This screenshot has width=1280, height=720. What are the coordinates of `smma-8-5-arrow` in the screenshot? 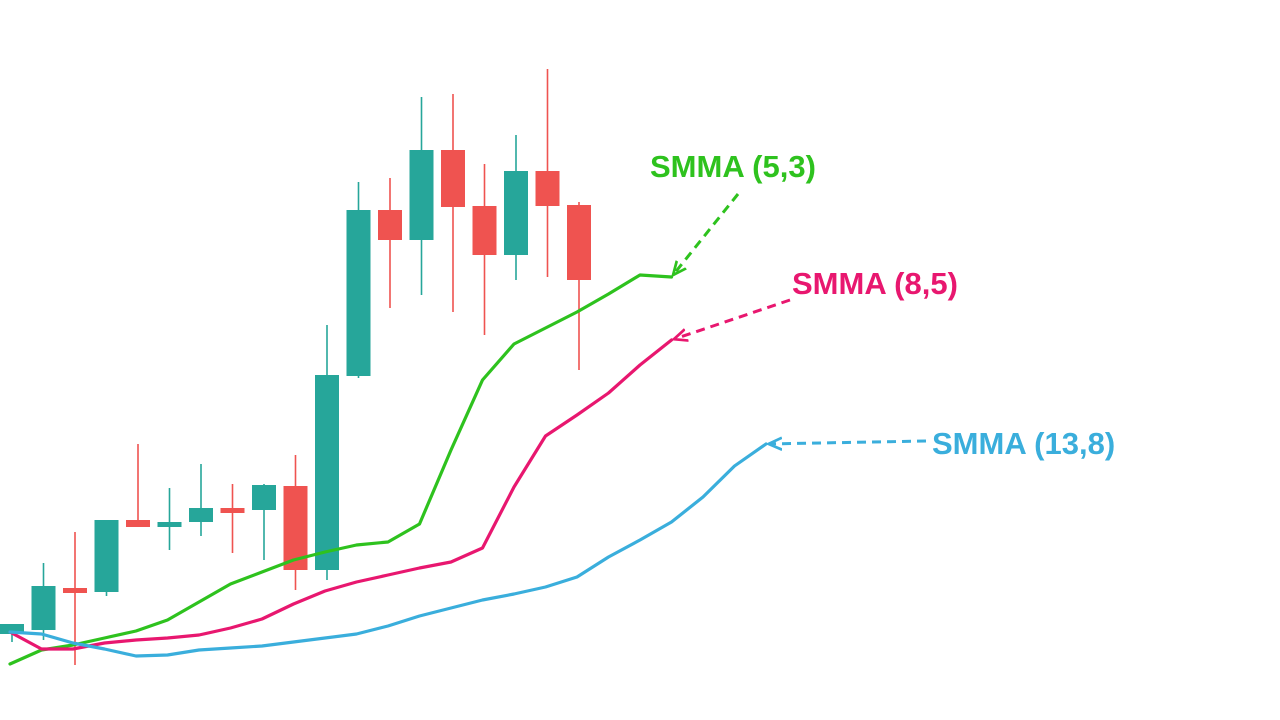 It's located at (733, 318).